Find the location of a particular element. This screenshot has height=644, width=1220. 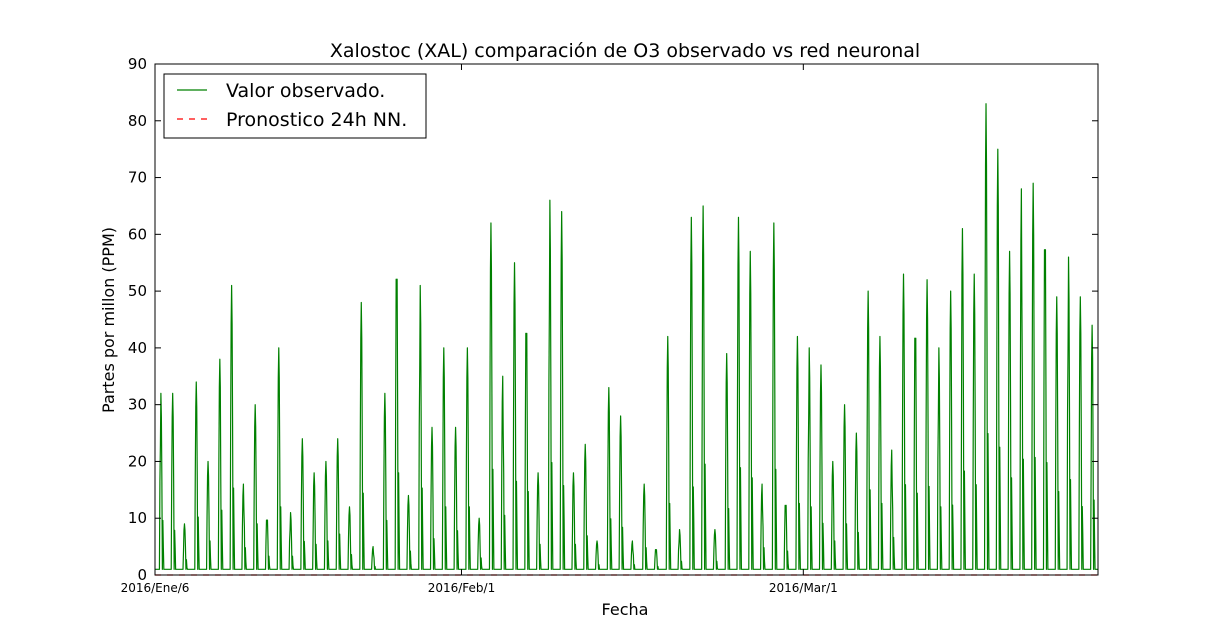

y-tick-label: 70 is located at coordinates (137, 178).